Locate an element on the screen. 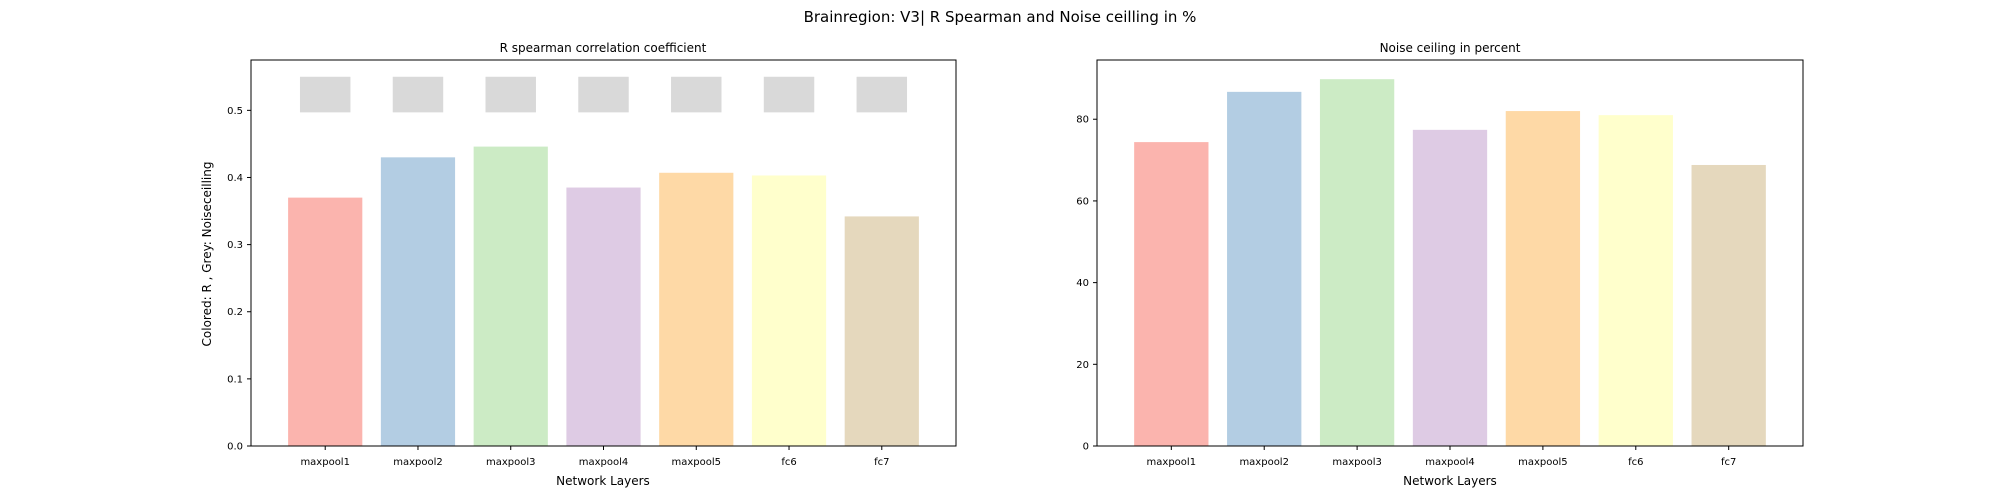  y-tick-label: 40 is located at coordinates (1082, 283).